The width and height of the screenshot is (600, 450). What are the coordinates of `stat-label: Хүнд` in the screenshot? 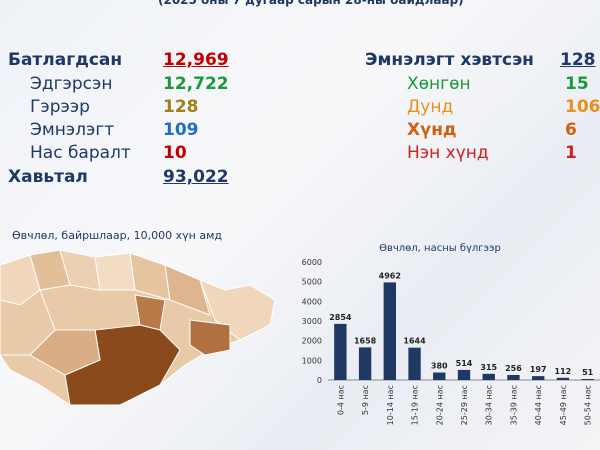 It's located at (432, 130).